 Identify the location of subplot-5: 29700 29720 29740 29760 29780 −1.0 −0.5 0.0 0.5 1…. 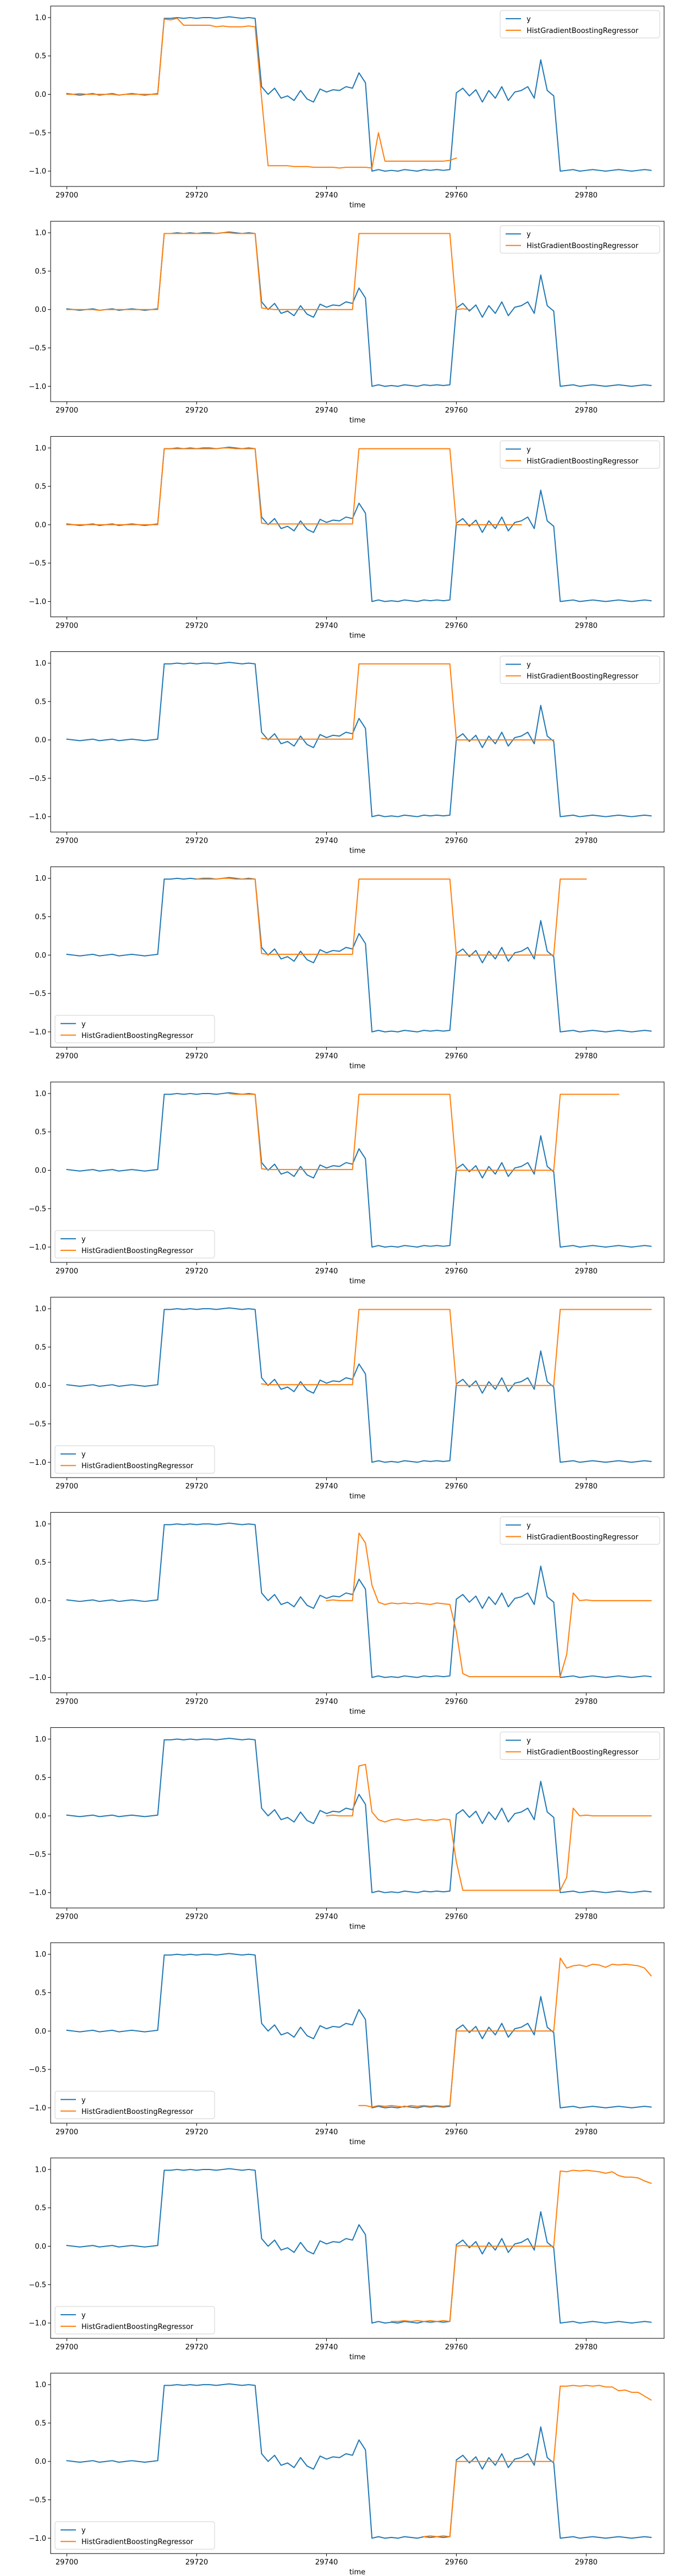
(347, 968).